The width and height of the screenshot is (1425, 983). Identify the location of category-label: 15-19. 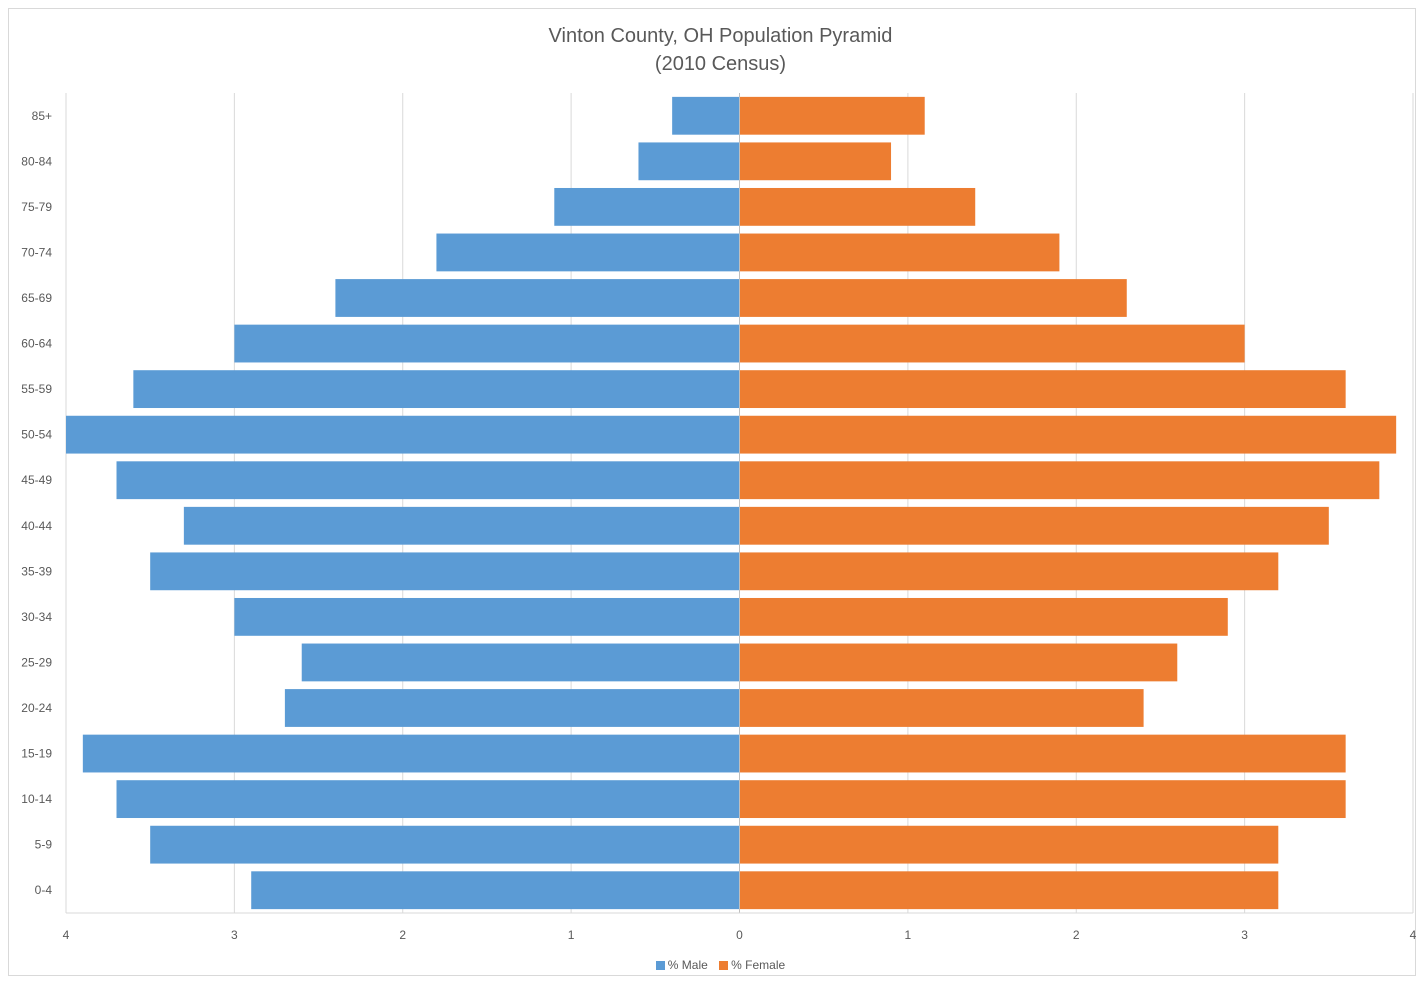
(36, 754).